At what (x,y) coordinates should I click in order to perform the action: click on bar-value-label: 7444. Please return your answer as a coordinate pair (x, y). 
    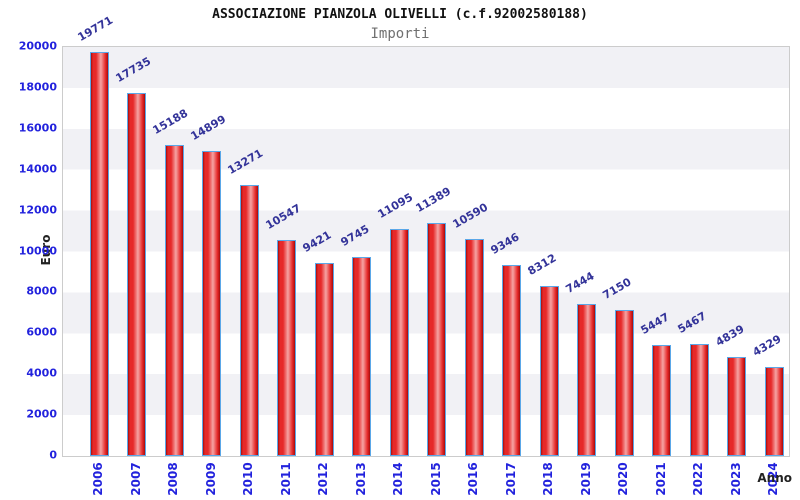
    Looking at the image, I should click on (580, 282).